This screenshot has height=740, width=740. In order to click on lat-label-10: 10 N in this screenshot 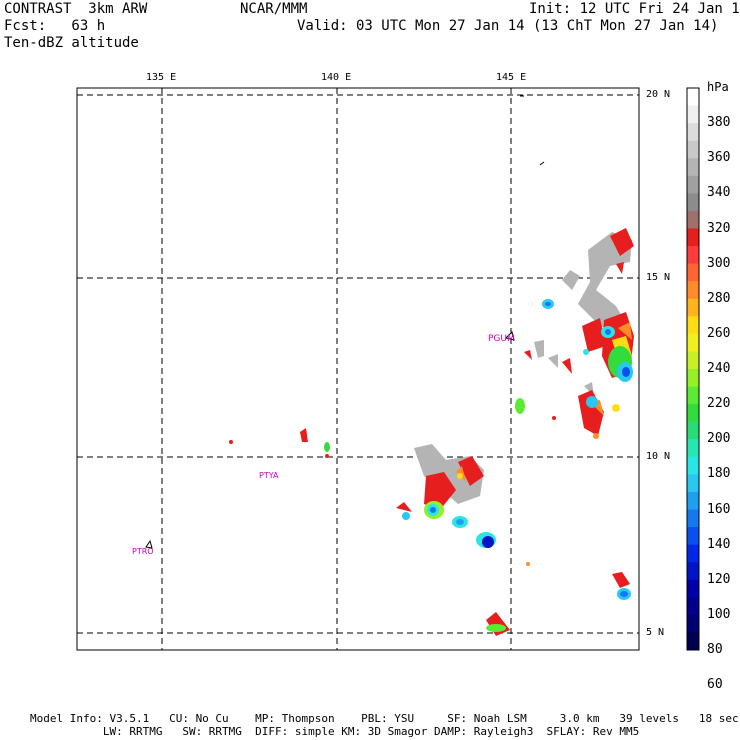, I will do `click(658, 456)`.